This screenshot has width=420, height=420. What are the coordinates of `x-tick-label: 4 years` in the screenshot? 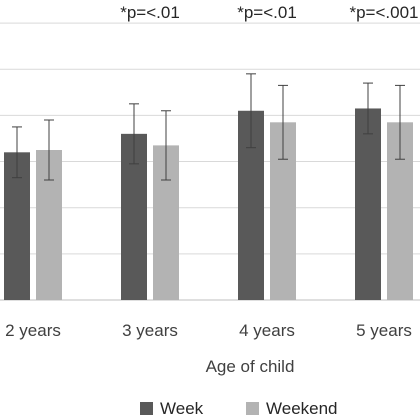 It's located at (267, 330).